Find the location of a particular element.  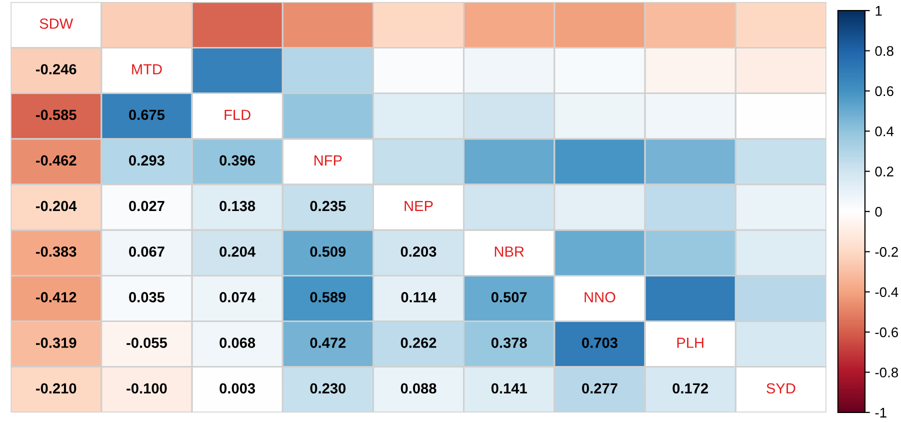

data-label: 0.074 is located at coordinates (238, 297).